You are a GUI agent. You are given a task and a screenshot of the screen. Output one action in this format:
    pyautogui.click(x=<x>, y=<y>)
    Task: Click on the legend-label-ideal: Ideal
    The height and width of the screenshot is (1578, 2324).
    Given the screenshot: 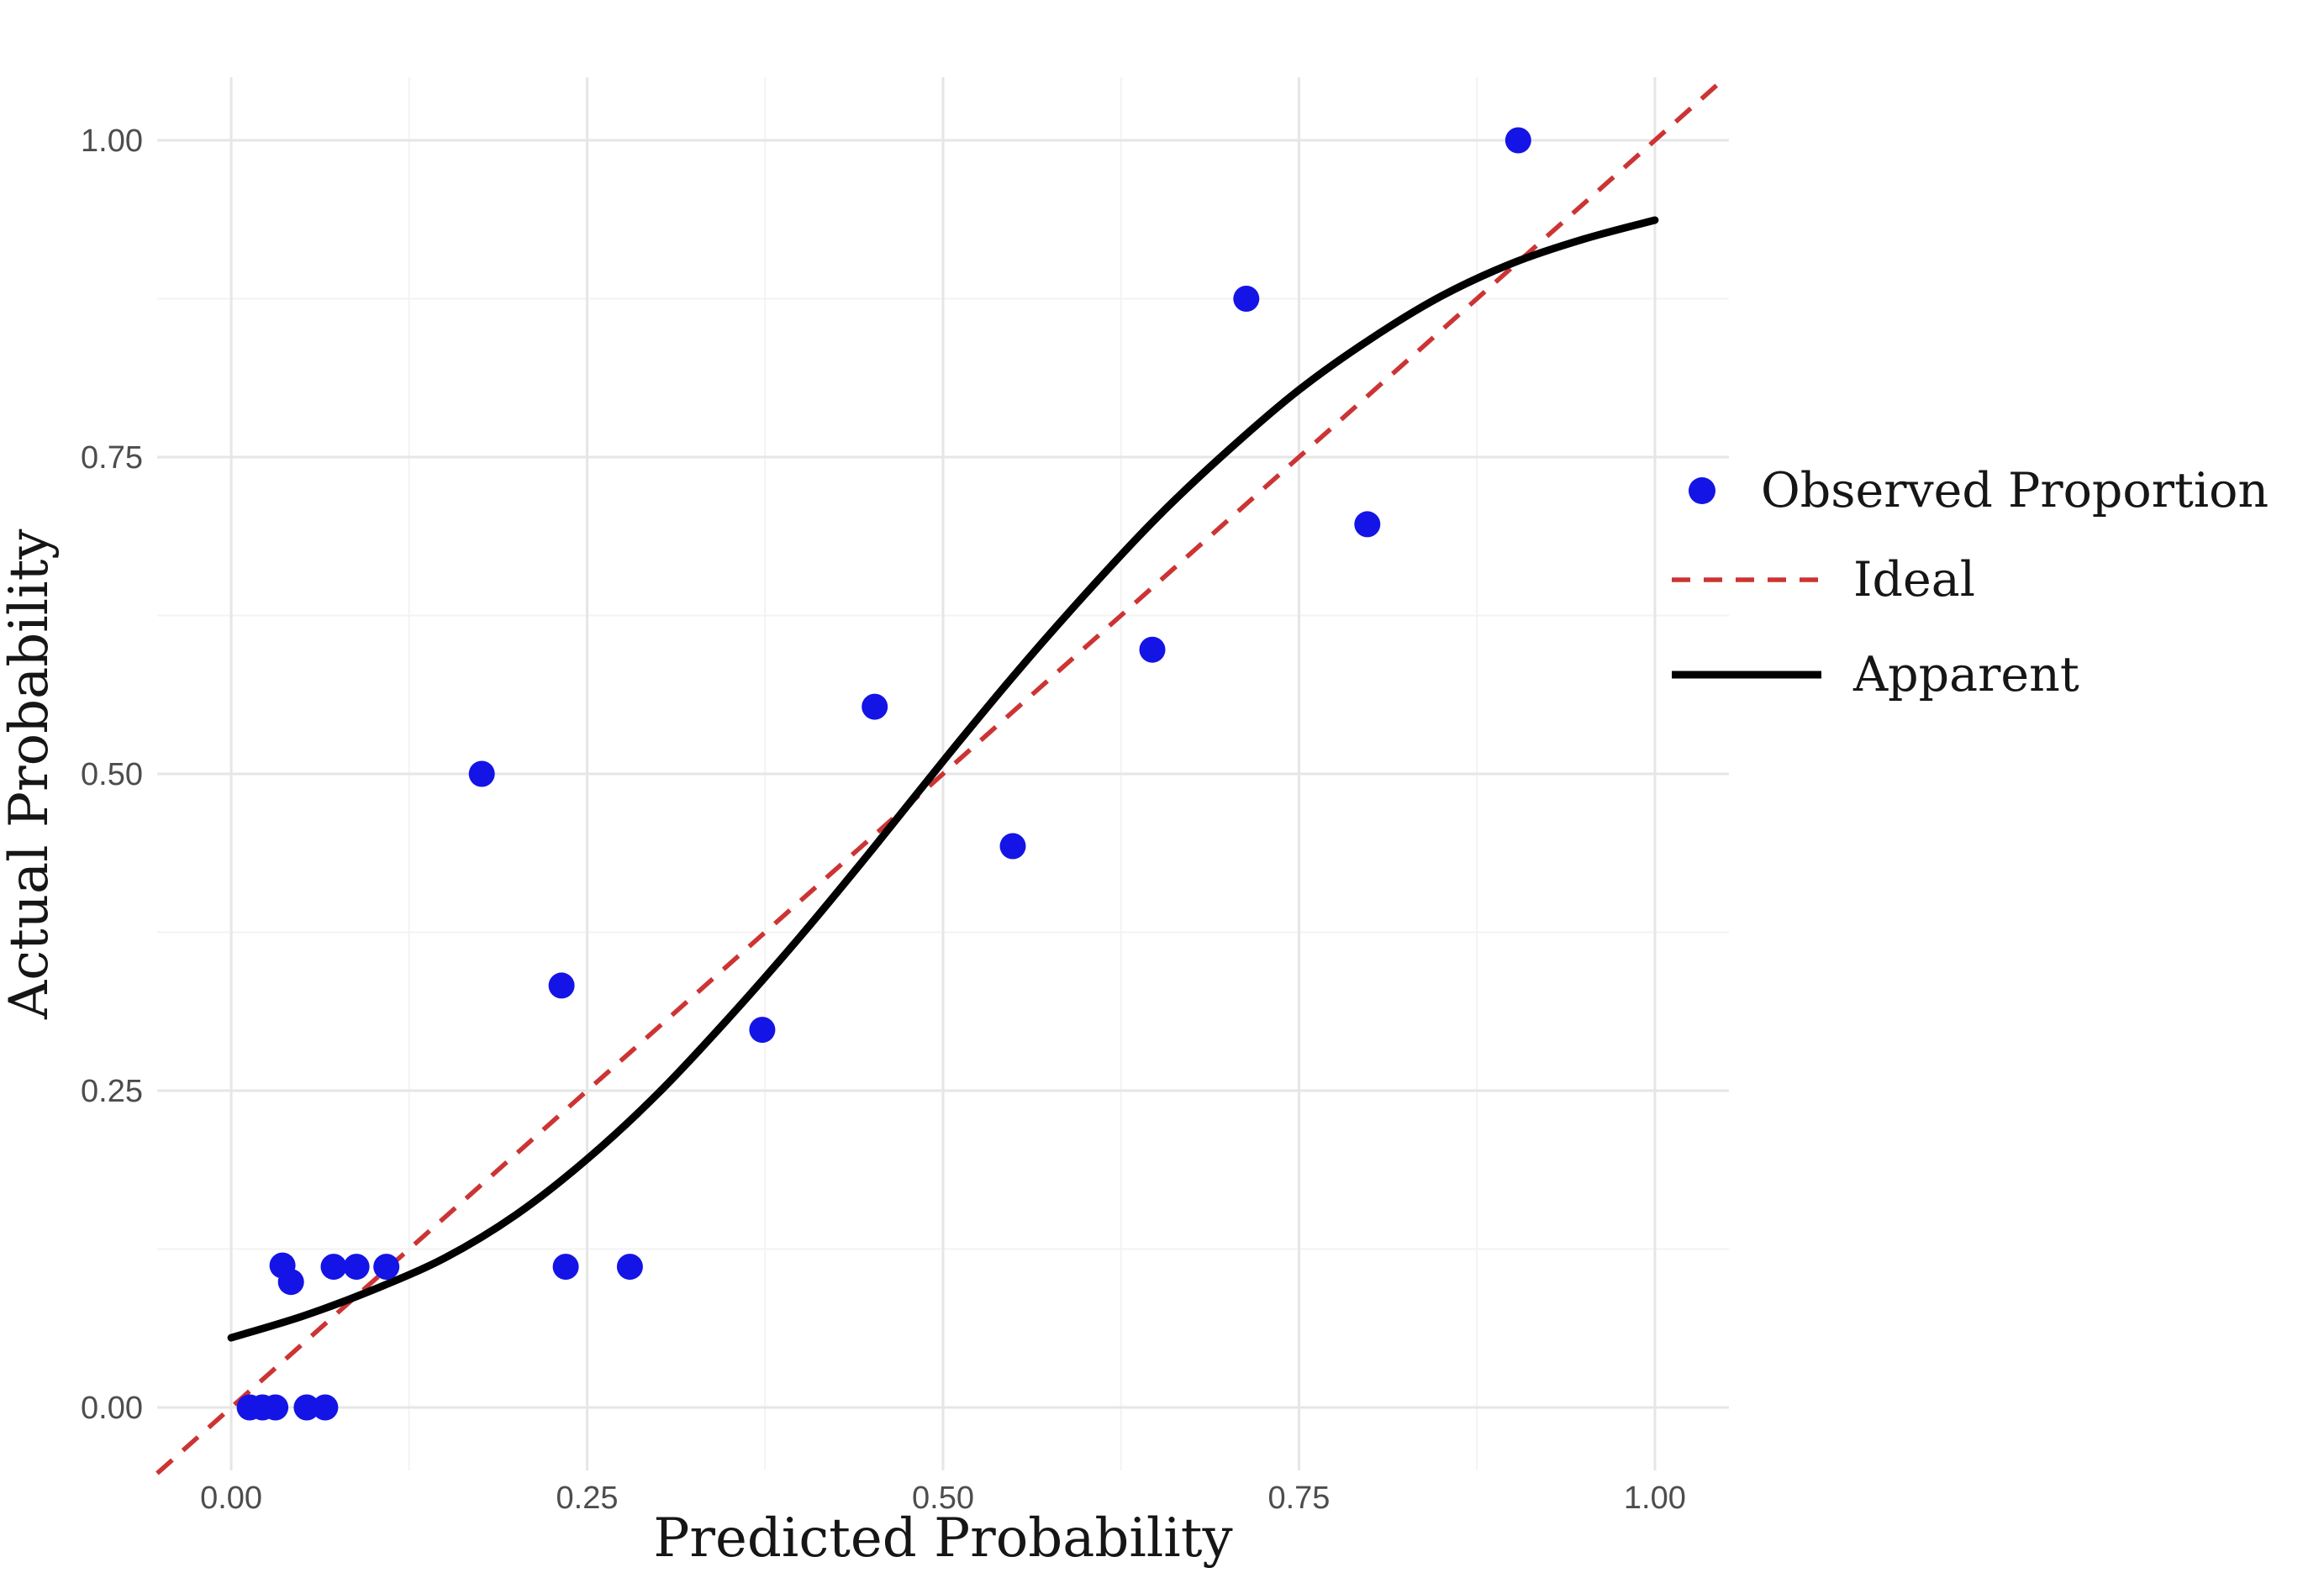 What is the action you would take?
    pyautogui.click(x=1914, y=580)
    